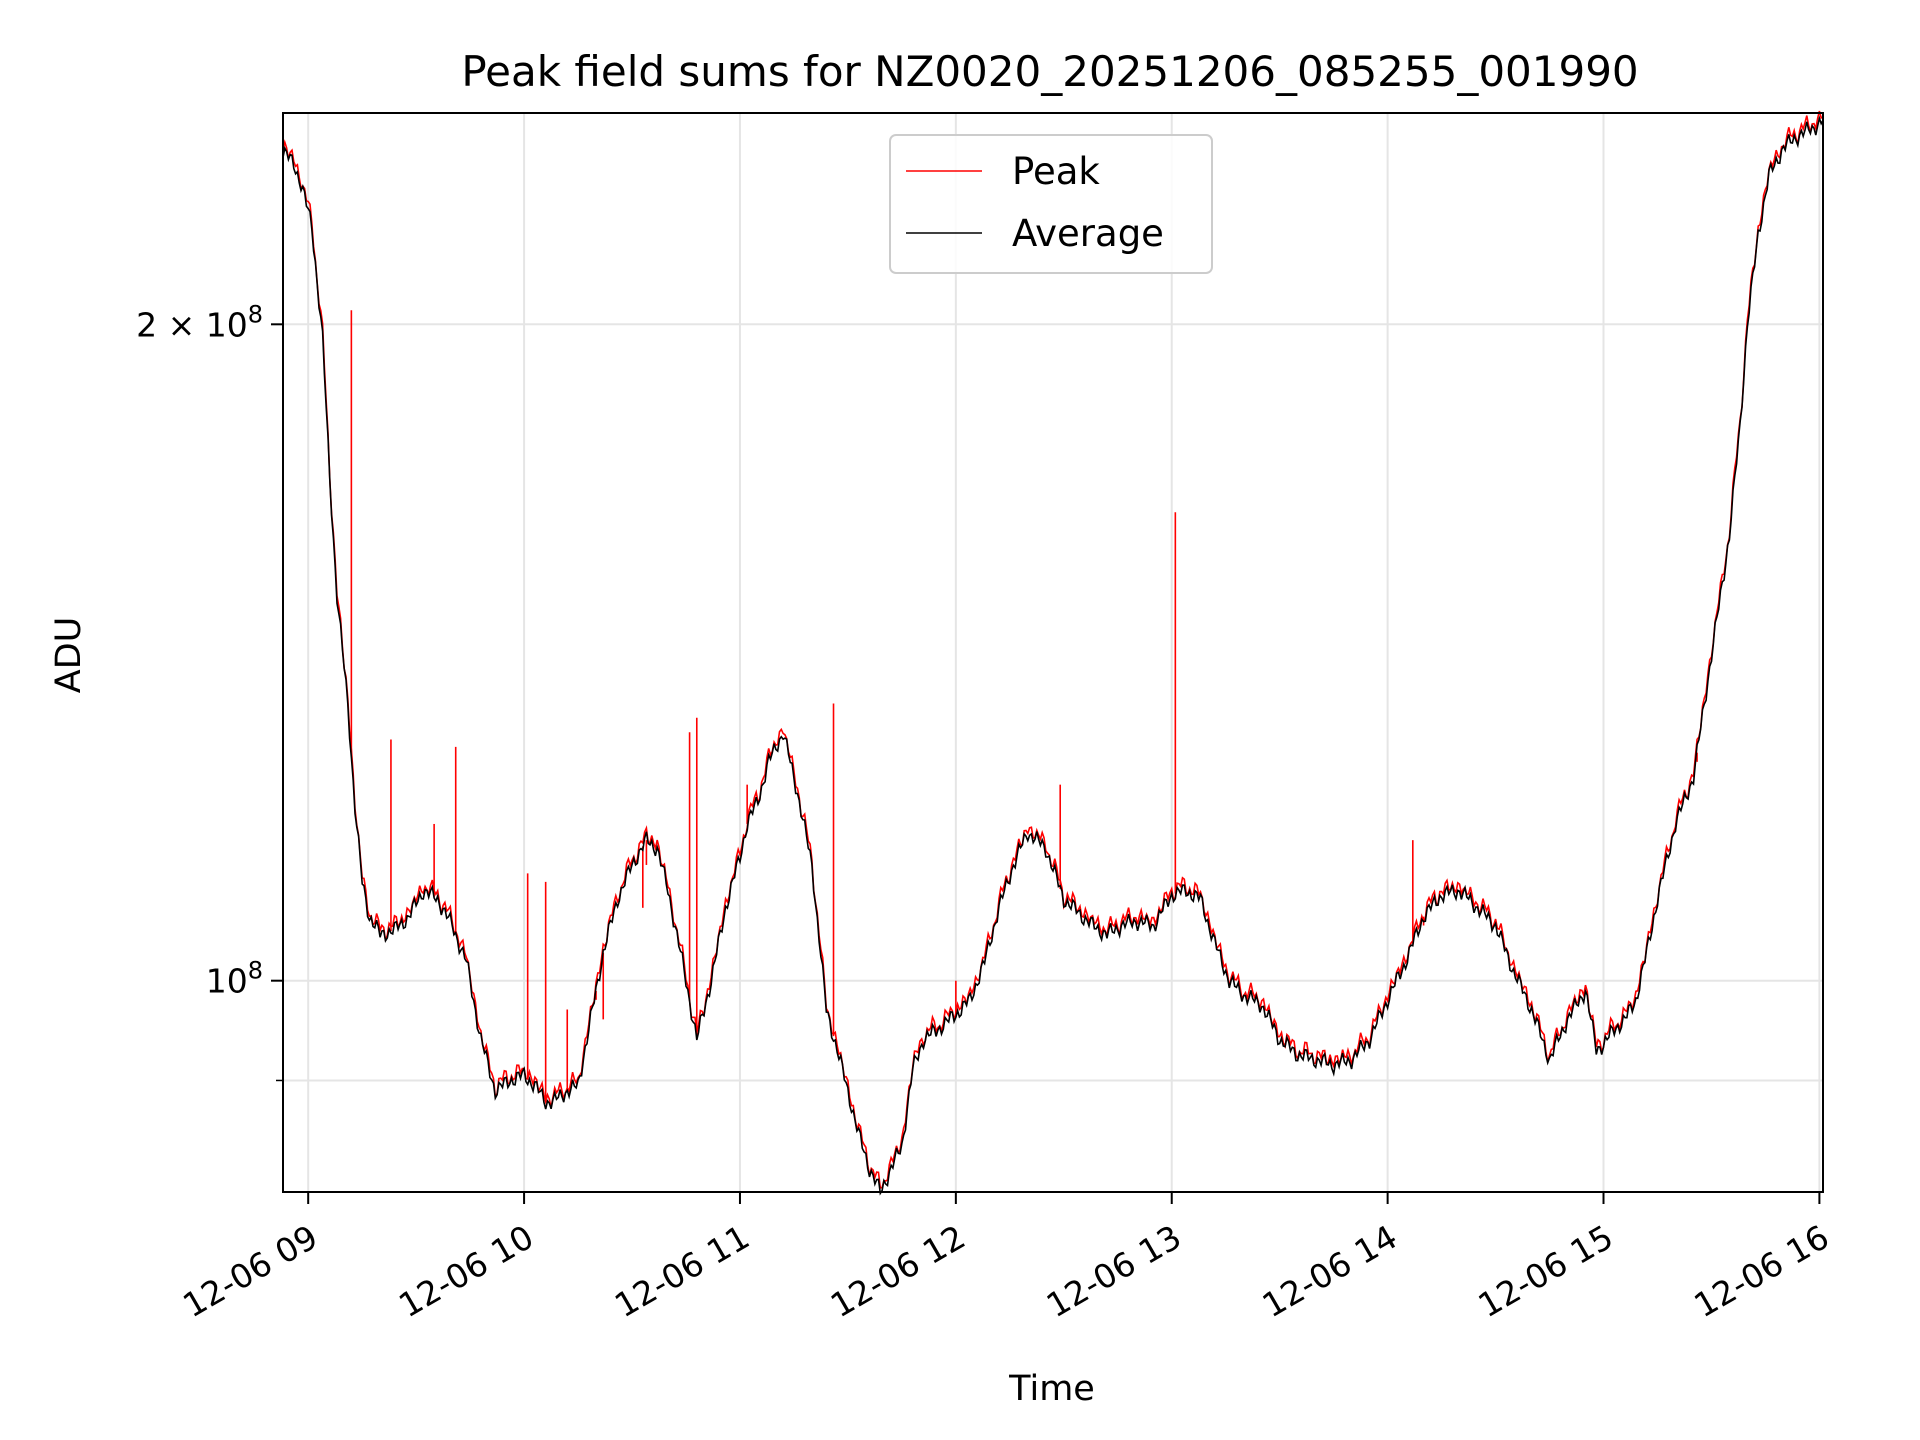 The height and width of the screenshot is (1440, 1920). What do you see at coordinates (199, 322) in the screenshot?
I see `y-tick-label: 2 × 108` at bounding box center [199, 322].